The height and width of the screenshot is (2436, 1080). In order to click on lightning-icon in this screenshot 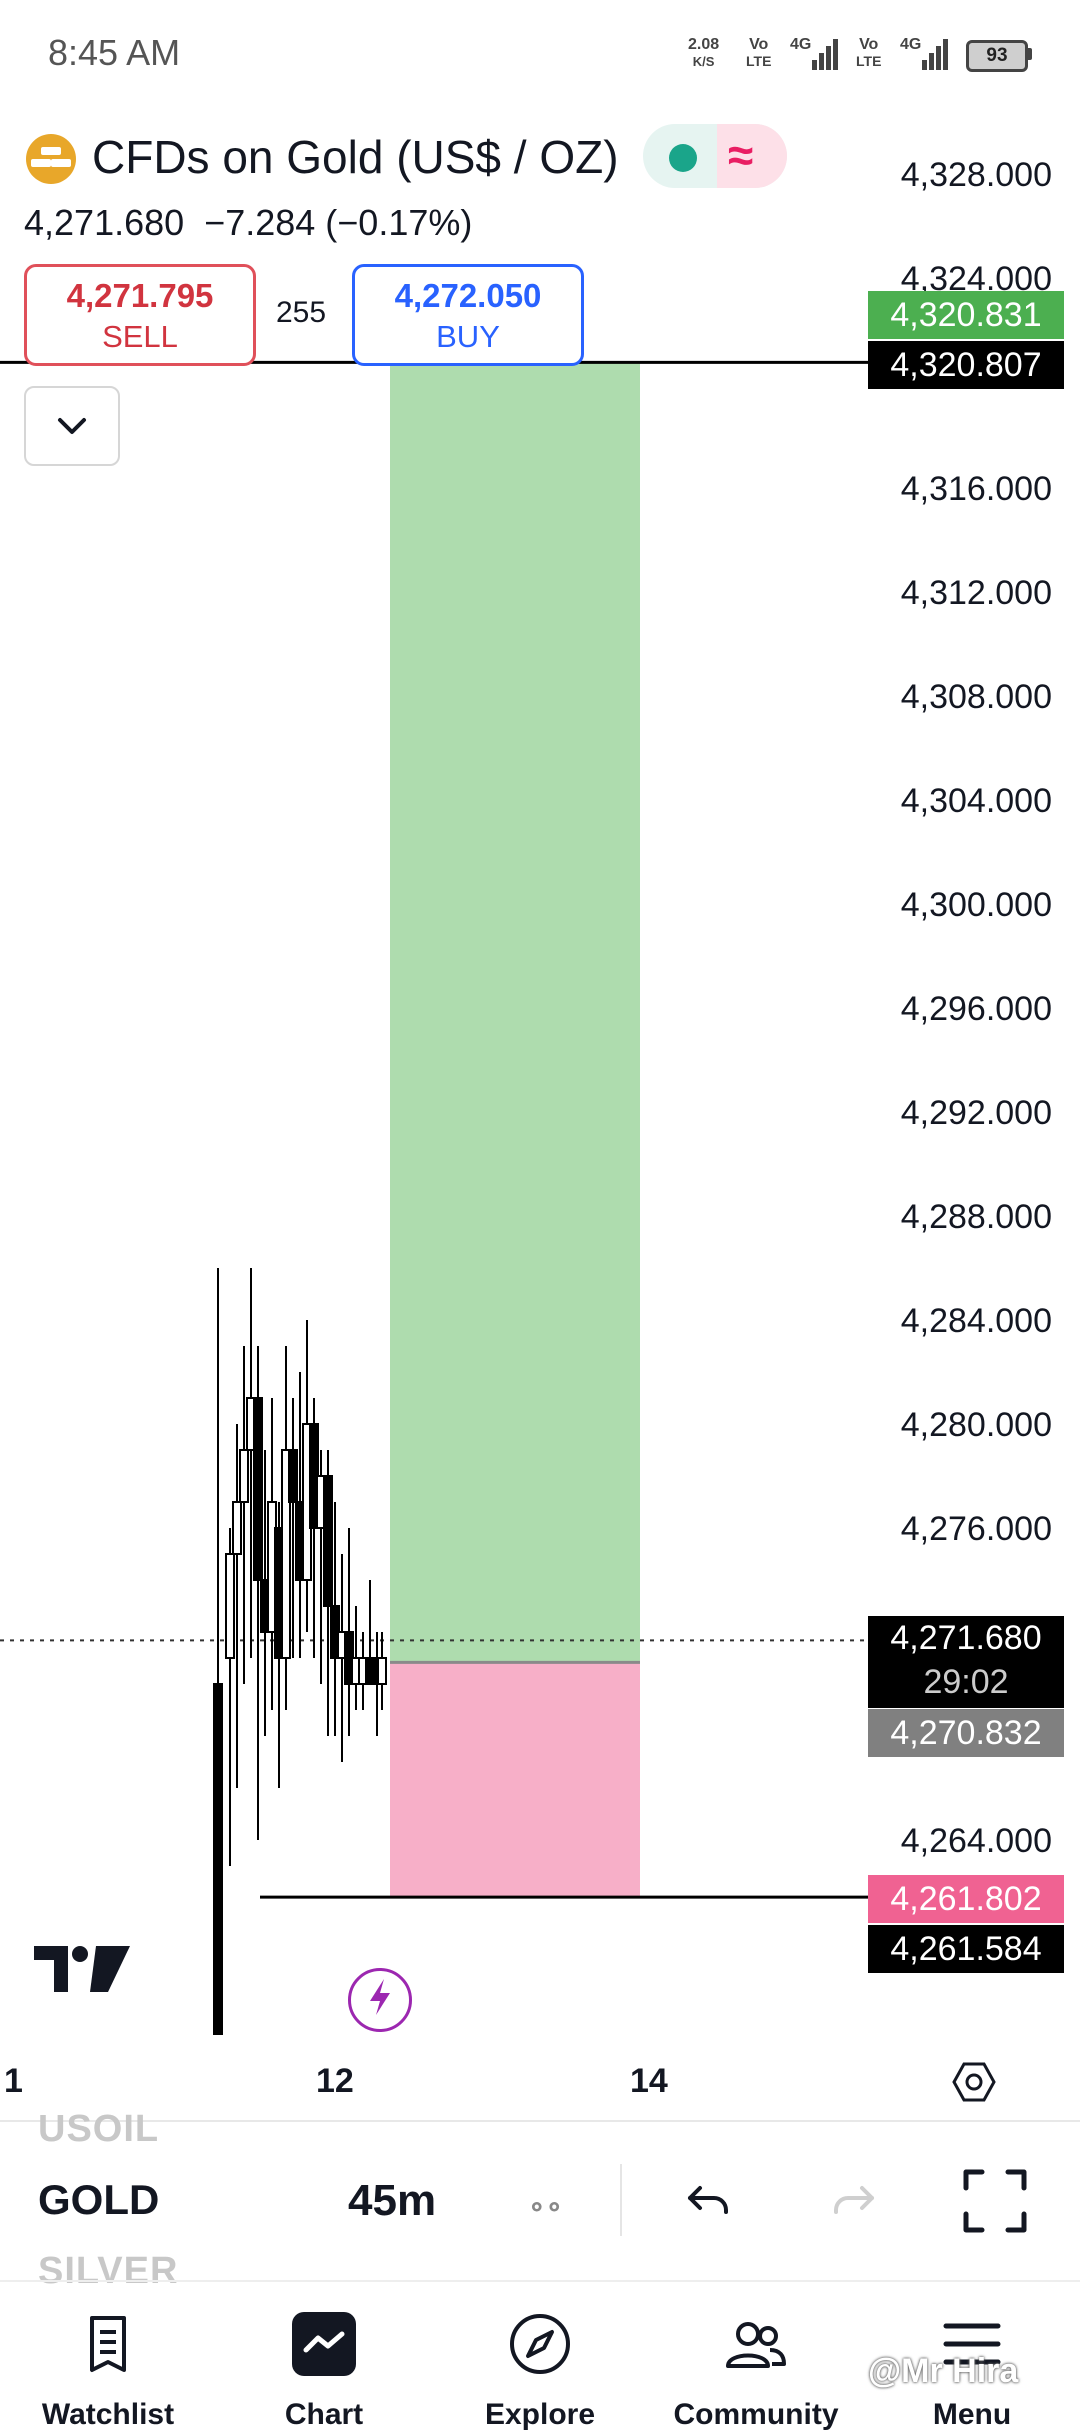, I will do `click(380, 2000)`.